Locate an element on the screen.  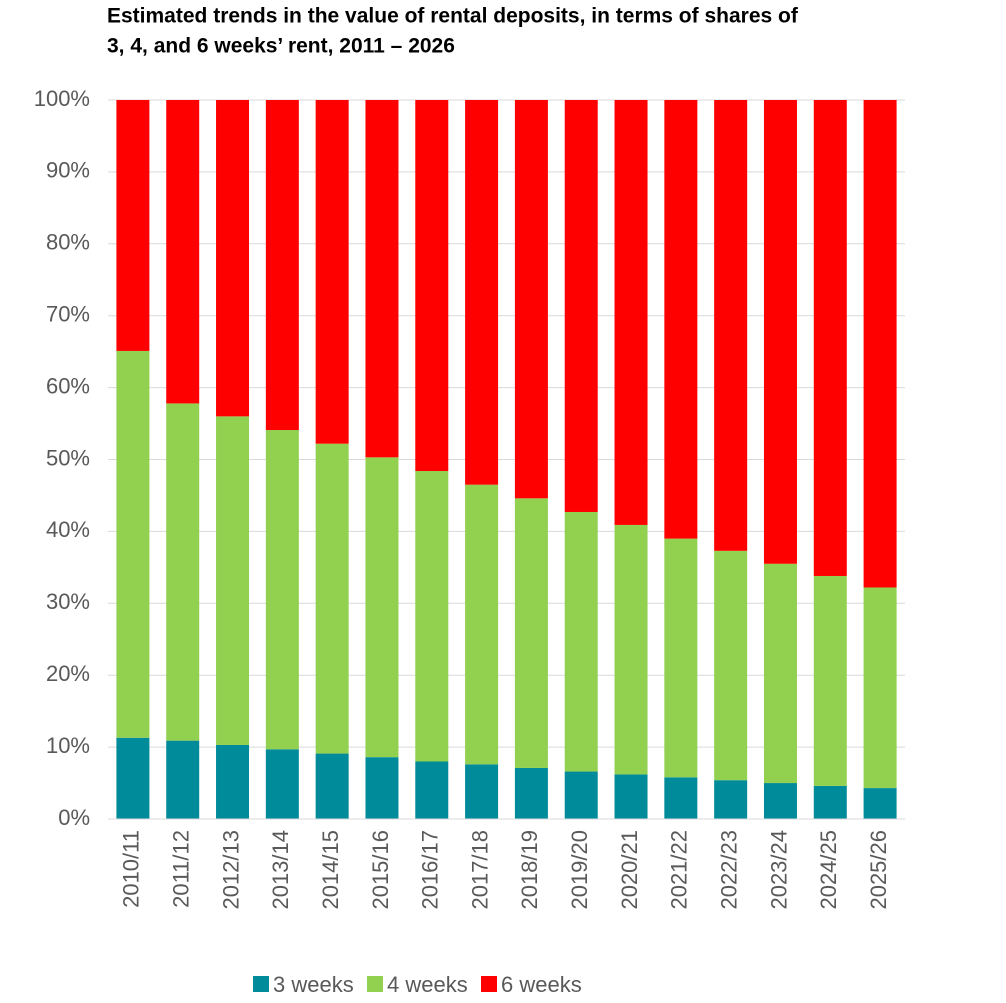
x-tick-label: 2019/20 is located at coordinates (579, 870).